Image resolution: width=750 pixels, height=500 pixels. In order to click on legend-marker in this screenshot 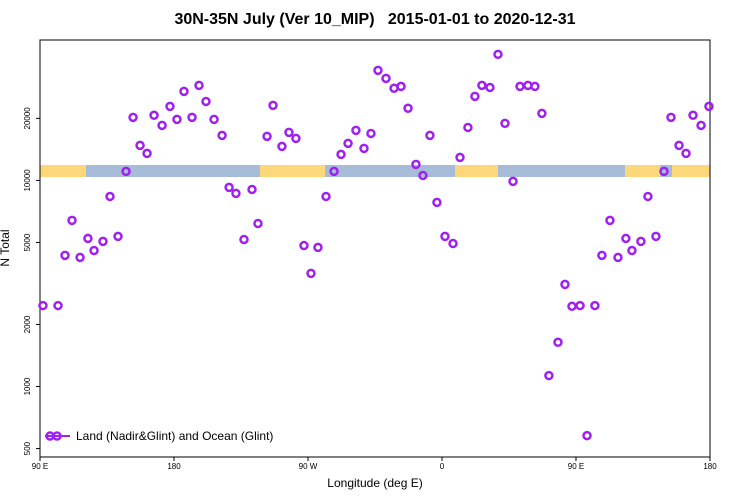, I will do `click(57, 436)`.